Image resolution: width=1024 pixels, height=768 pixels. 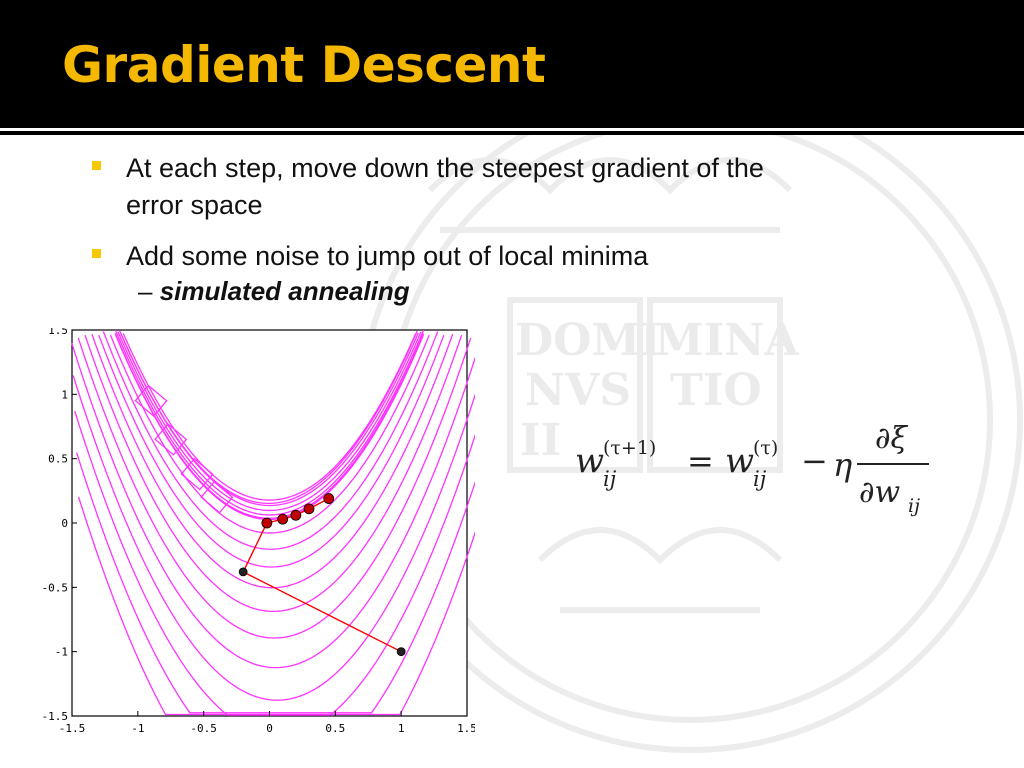 I want to click on watermark-text: II, so click(x=540, y=440).